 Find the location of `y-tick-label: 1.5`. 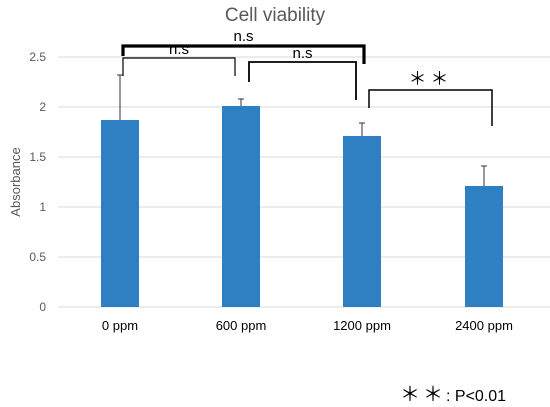

y-tick-label: 1.5 is located at coordinates (37, 157).